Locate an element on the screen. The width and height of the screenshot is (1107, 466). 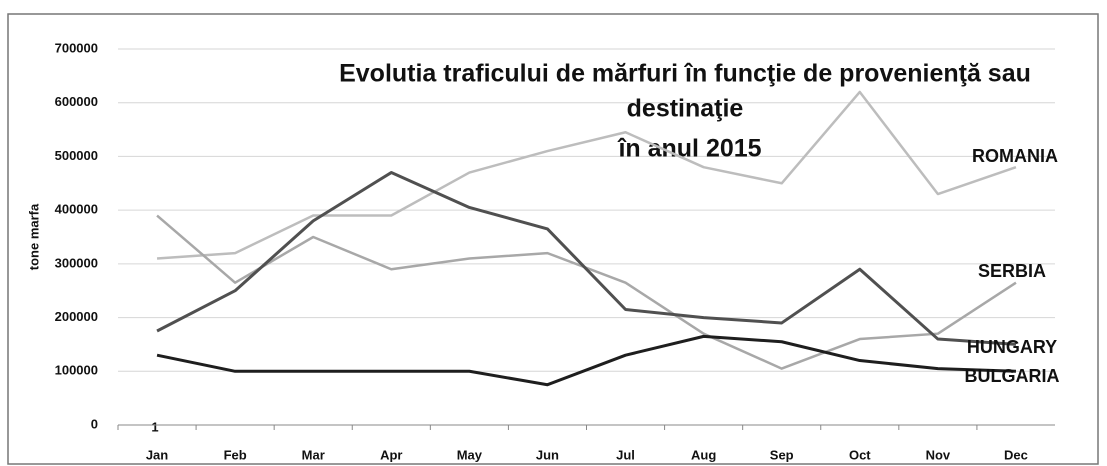
y-tick-label: 600000 is located at coordinates (76, 101).